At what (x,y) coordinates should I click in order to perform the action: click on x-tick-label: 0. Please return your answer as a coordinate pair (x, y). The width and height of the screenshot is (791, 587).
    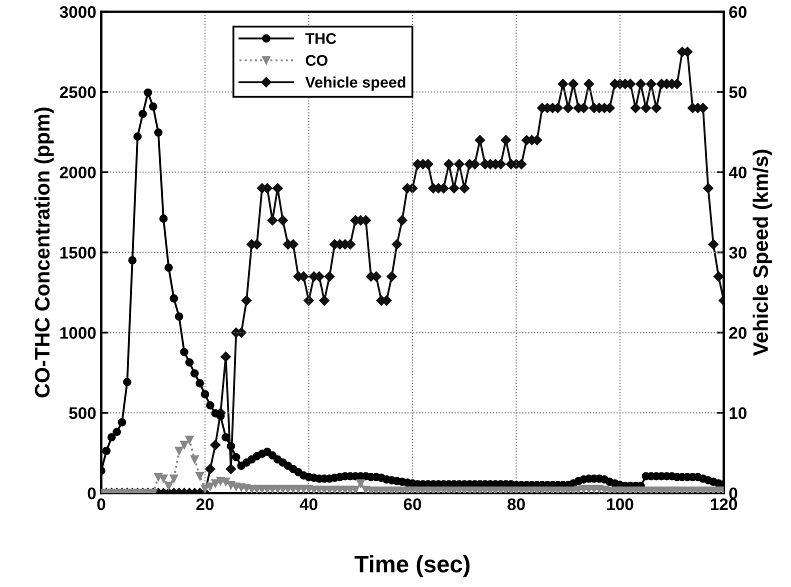
    Looking at the image, I should click on (101, 504).